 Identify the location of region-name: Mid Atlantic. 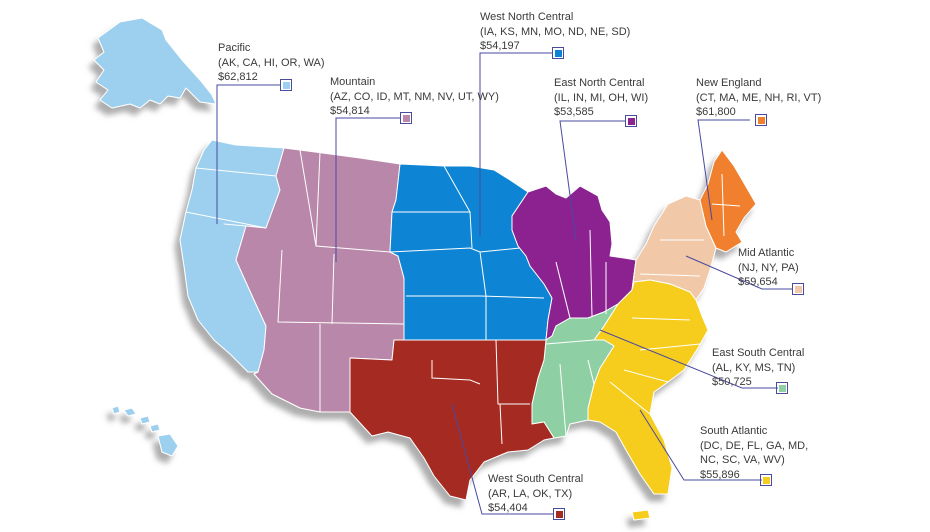
(766, 253).